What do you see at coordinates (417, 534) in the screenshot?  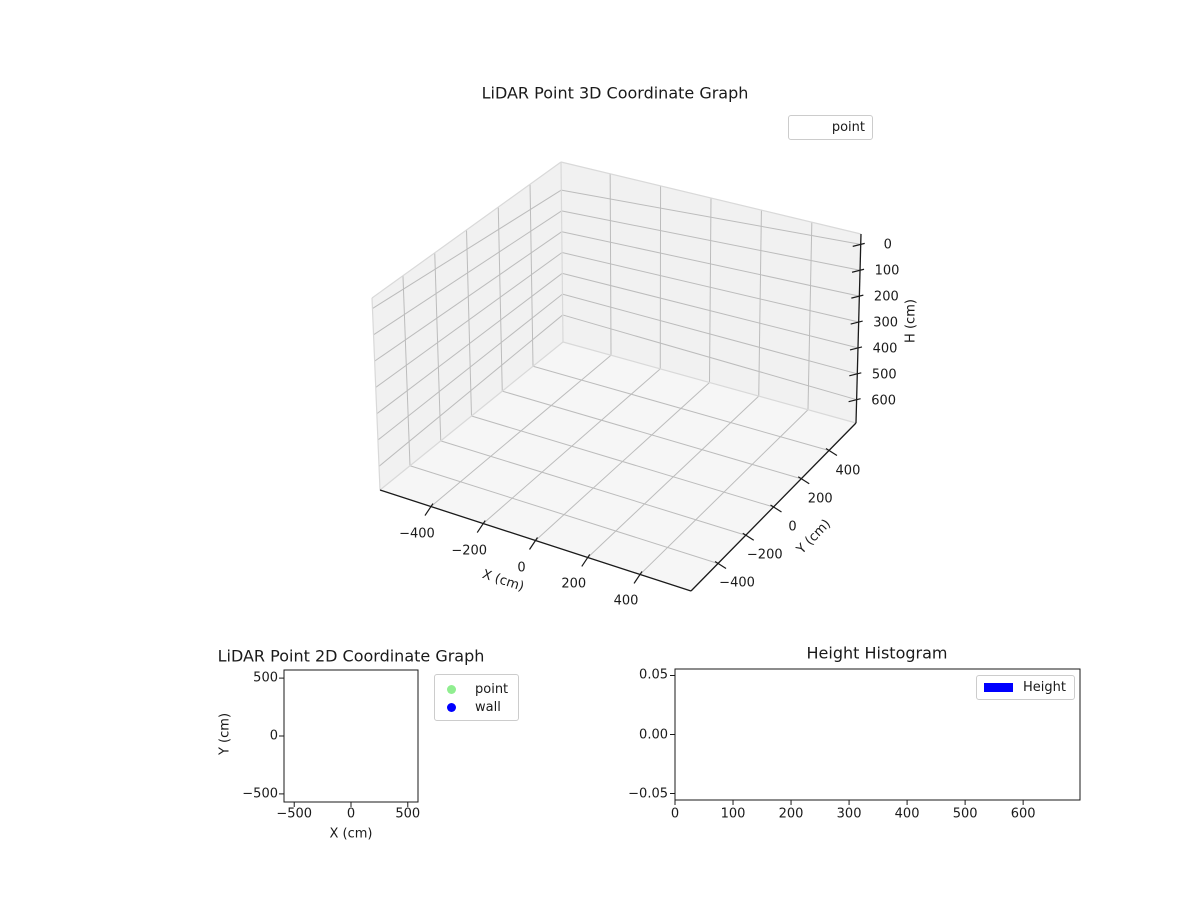 I see `x-tick-label-3d: −400` at bounding box center [417, 534].